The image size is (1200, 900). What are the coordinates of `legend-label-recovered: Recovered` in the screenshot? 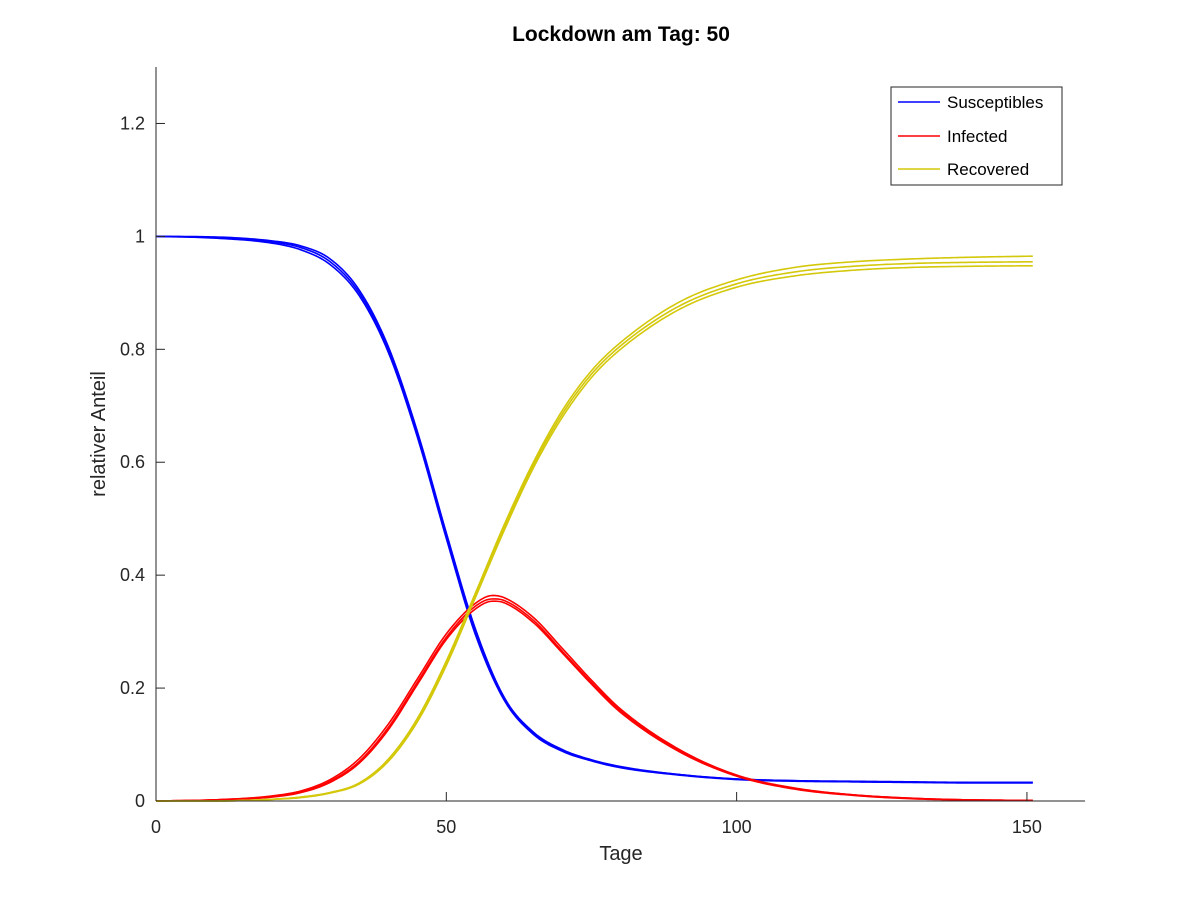 It's located at (988, 169).